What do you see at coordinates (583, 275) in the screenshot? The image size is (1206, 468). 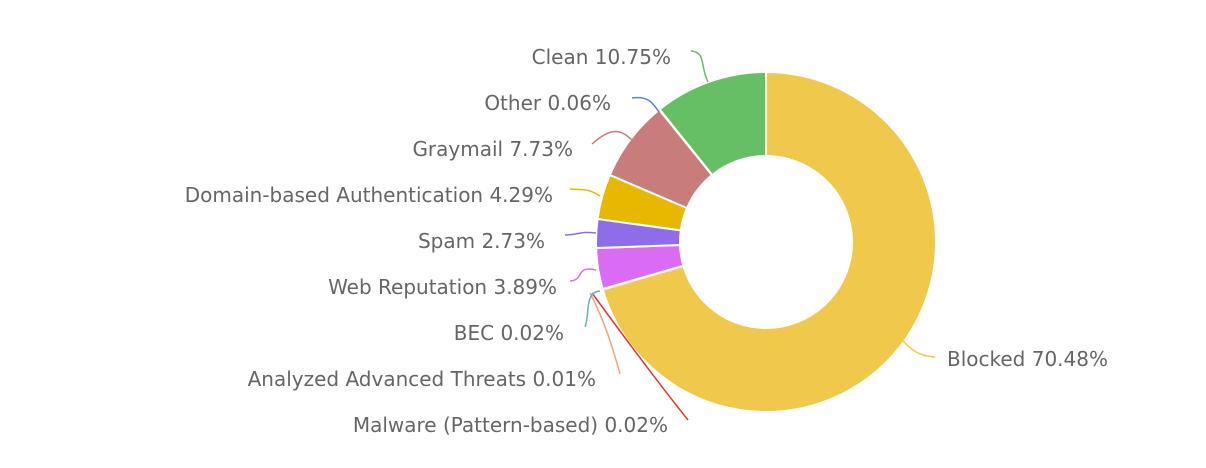 I see `leader-line-web-reputation` at bounding box center [583, 275].